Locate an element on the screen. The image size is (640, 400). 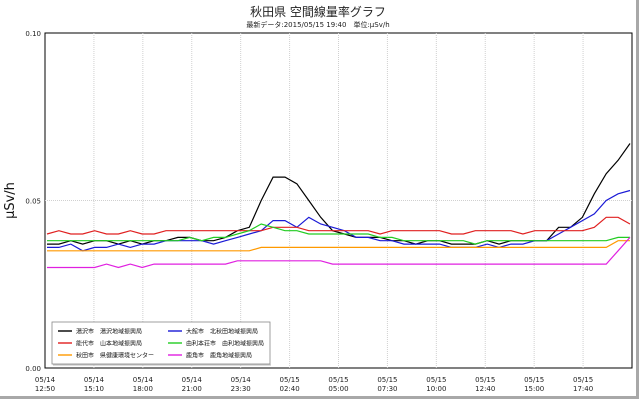
chart-title: 秋田県 空間線量率グラフ is located at coordinates (318, 12).